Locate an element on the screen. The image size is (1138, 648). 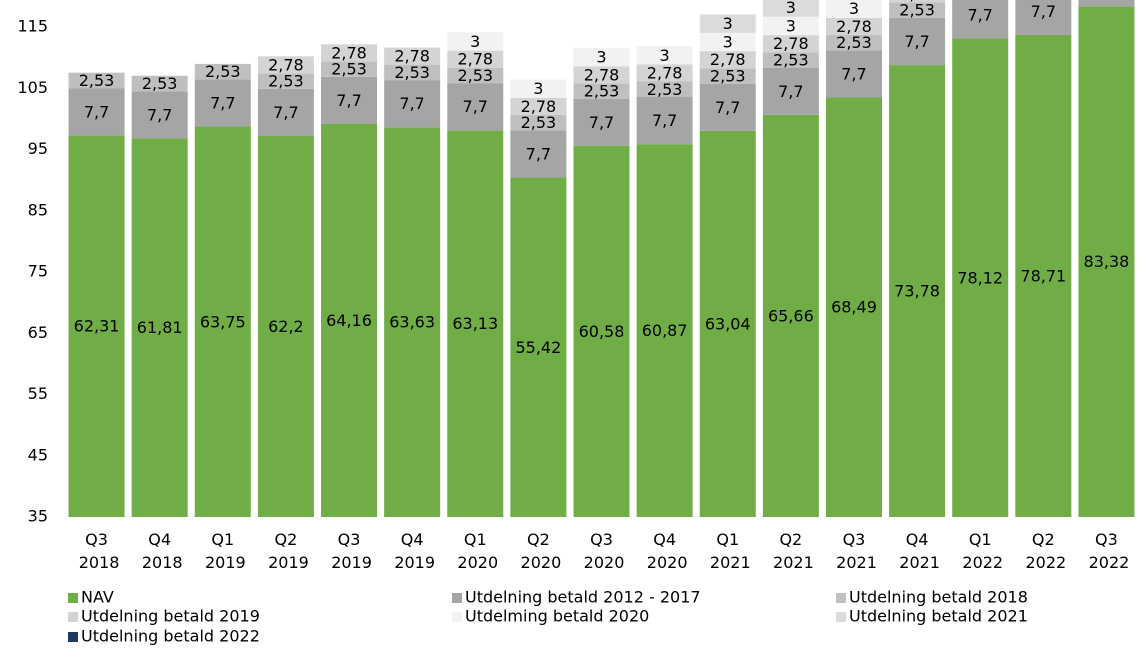
y-tick-label: 95 is located at coordinates (38, 148).